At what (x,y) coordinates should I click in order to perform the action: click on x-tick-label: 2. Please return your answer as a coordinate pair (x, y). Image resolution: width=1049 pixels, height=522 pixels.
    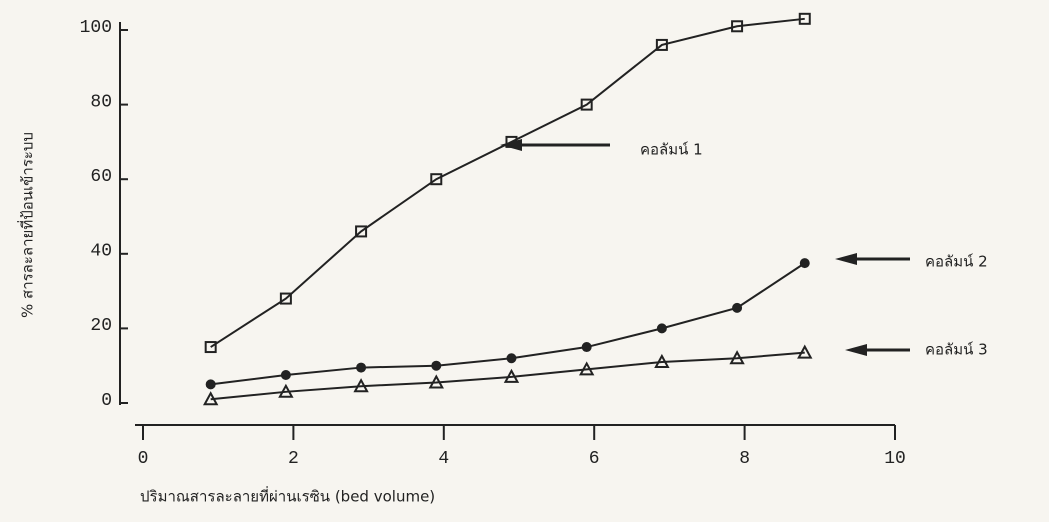
    Looking at the image, I should click on (293, 459).